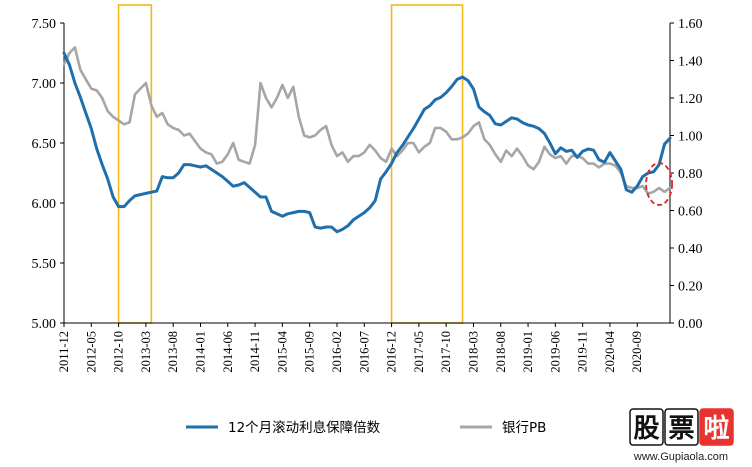 The width and height of the screenshot is (752, 467). I want to click on x-tick-label: 2014-11, so click(255, 351).